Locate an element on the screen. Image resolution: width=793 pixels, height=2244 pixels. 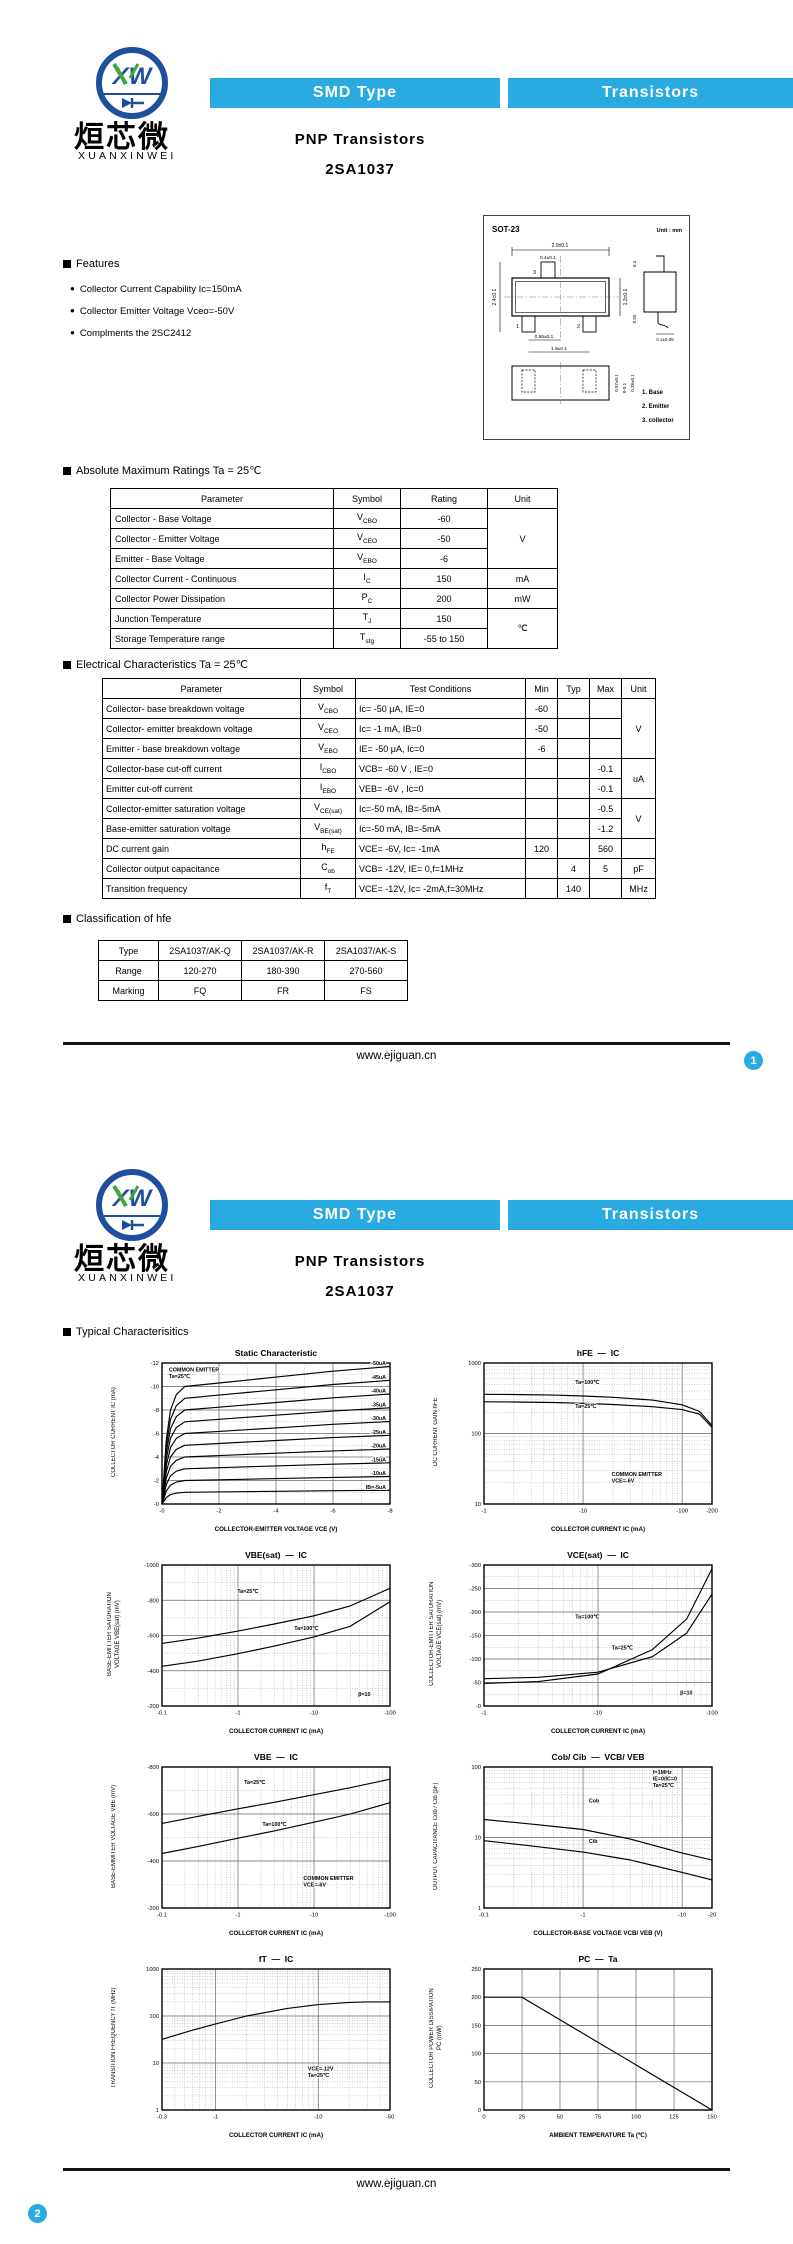
cell-rating: -6 is located at coordinates (444, 558).